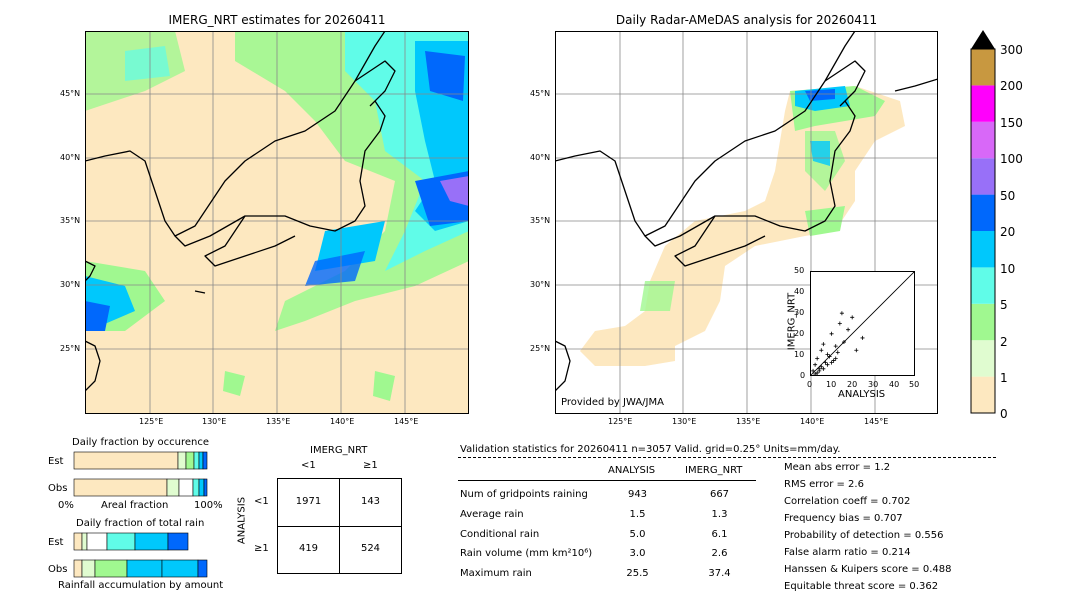 The image size is (1080, 612). Describe the element at coordinates (540, 284) in the screenshot. I see `right-lat-label: 30°N` at that location.